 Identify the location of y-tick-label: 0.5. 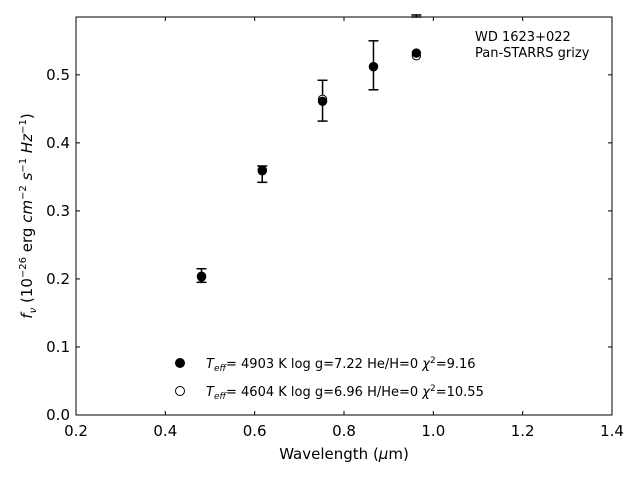
(58, 75).